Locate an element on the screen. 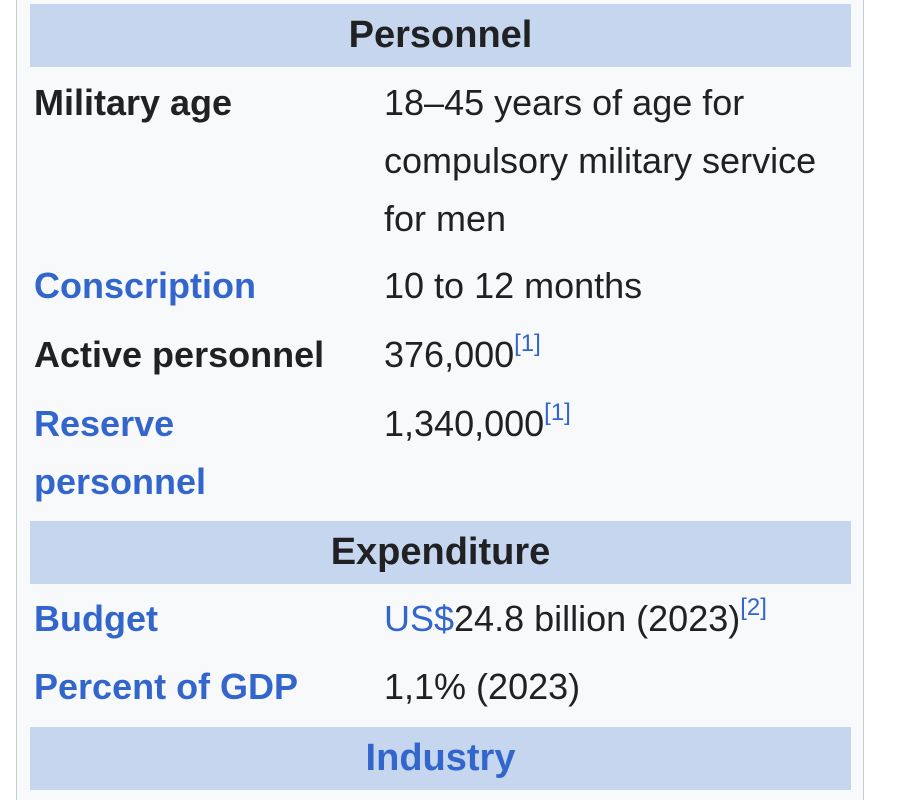  active-personnel-number: 376,000 is located at coordinates (449, 354).